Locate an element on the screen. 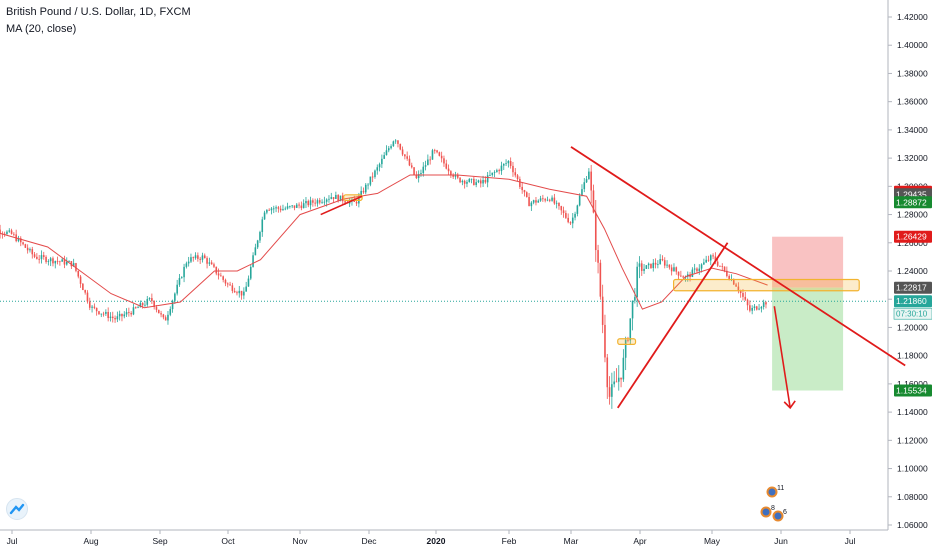 The height and width of the screenshot is (555, 932). rising-trend-line is located at coordinates (672, 325).